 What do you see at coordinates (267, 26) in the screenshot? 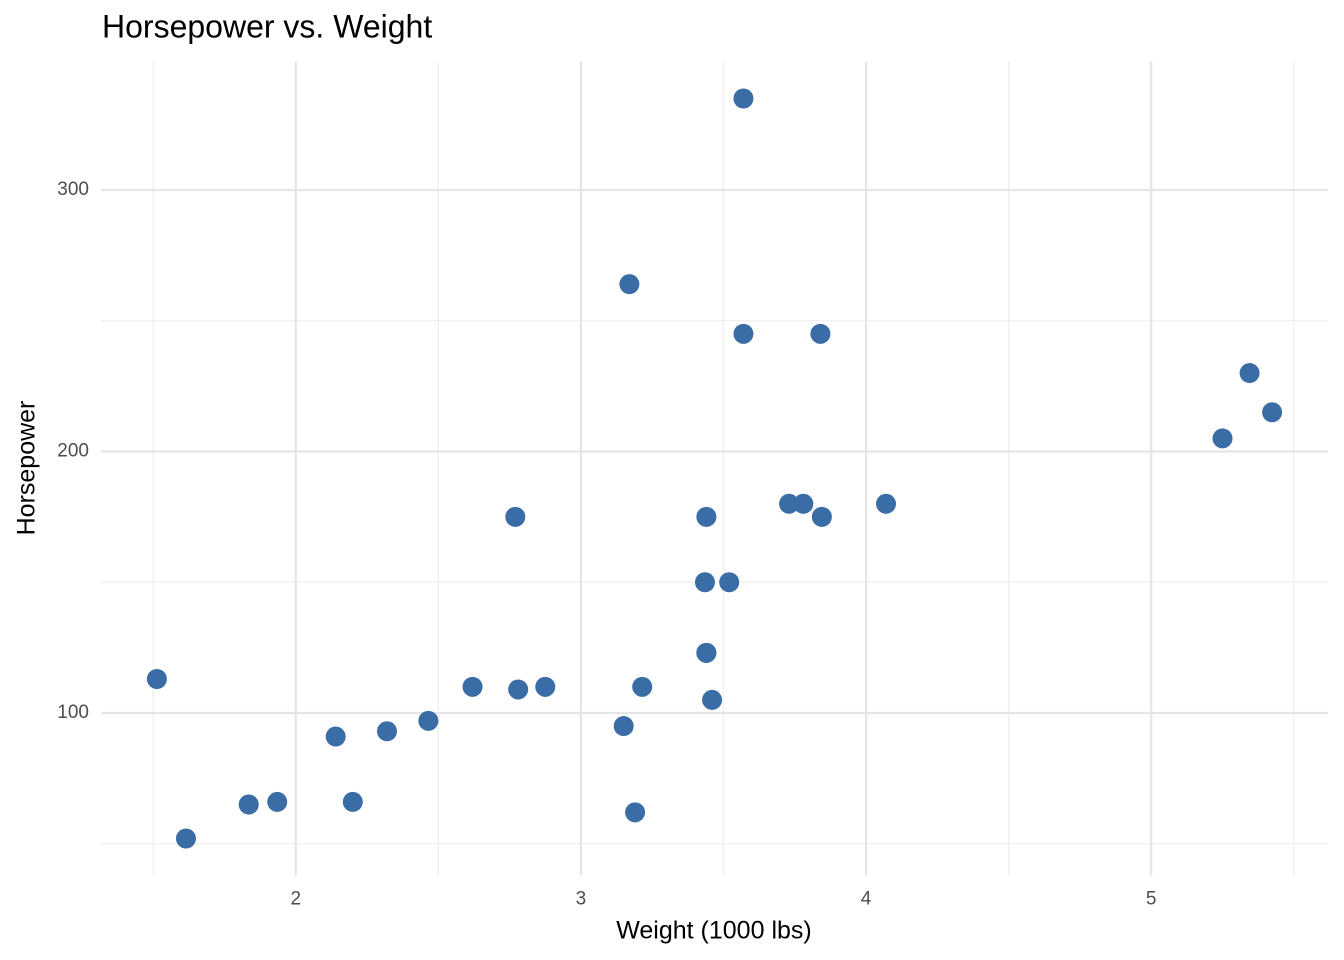
I see `chart-title: Horsepower vs. Weight` at bounding box center [267, 26].